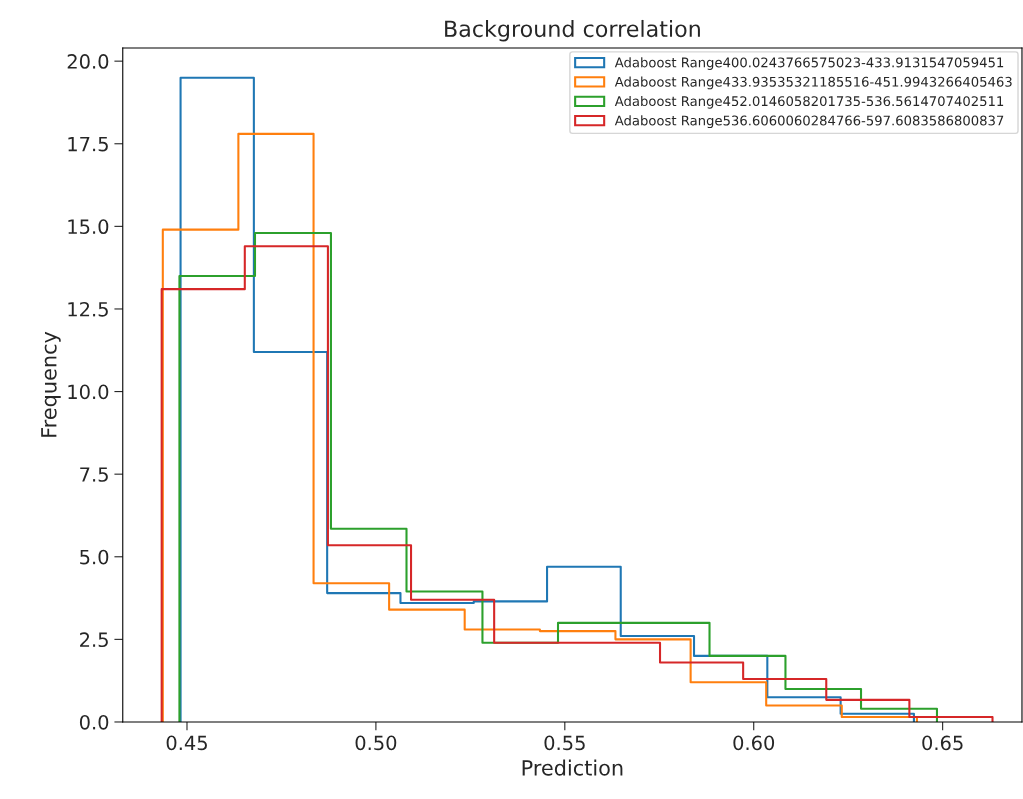 This screenshot has height=799, width=1023. What do you see at coordinates (88, 61) in the screenshot?
I see `y-tick-label: 20.0` at bounding box center [88, 61].